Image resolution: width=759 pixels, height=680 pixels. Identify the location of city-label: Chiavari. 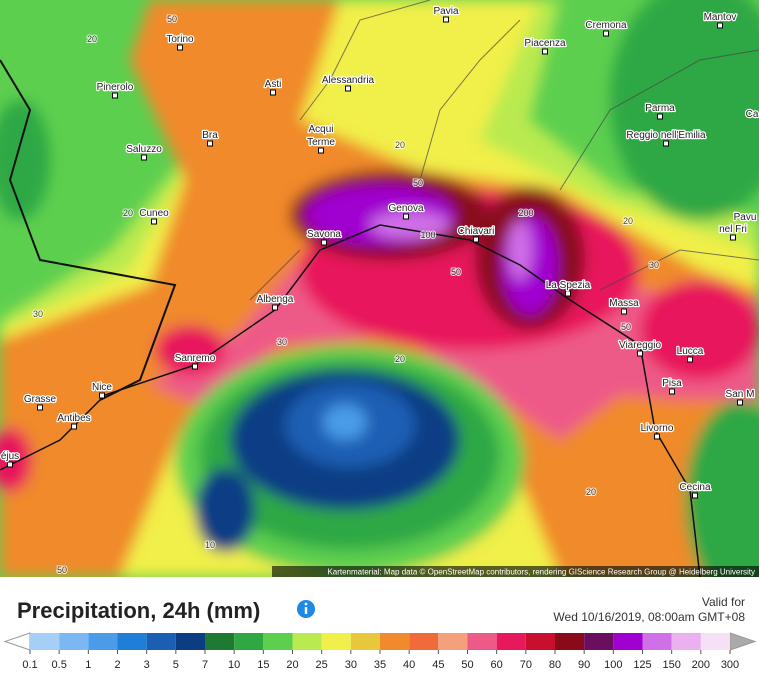
(476, 231).